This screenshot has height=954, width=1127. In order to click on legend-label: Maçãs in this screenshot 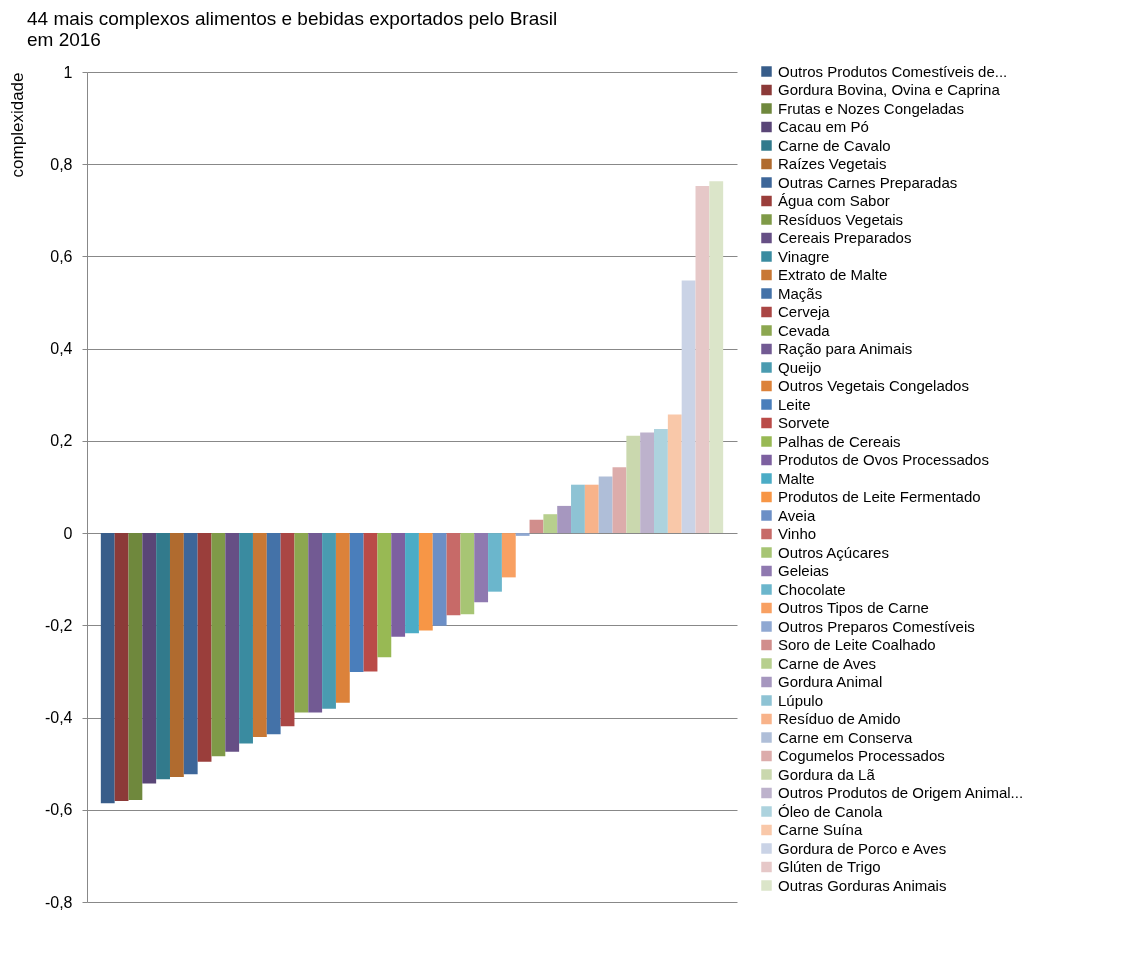, I will do `click(800, 293)`.